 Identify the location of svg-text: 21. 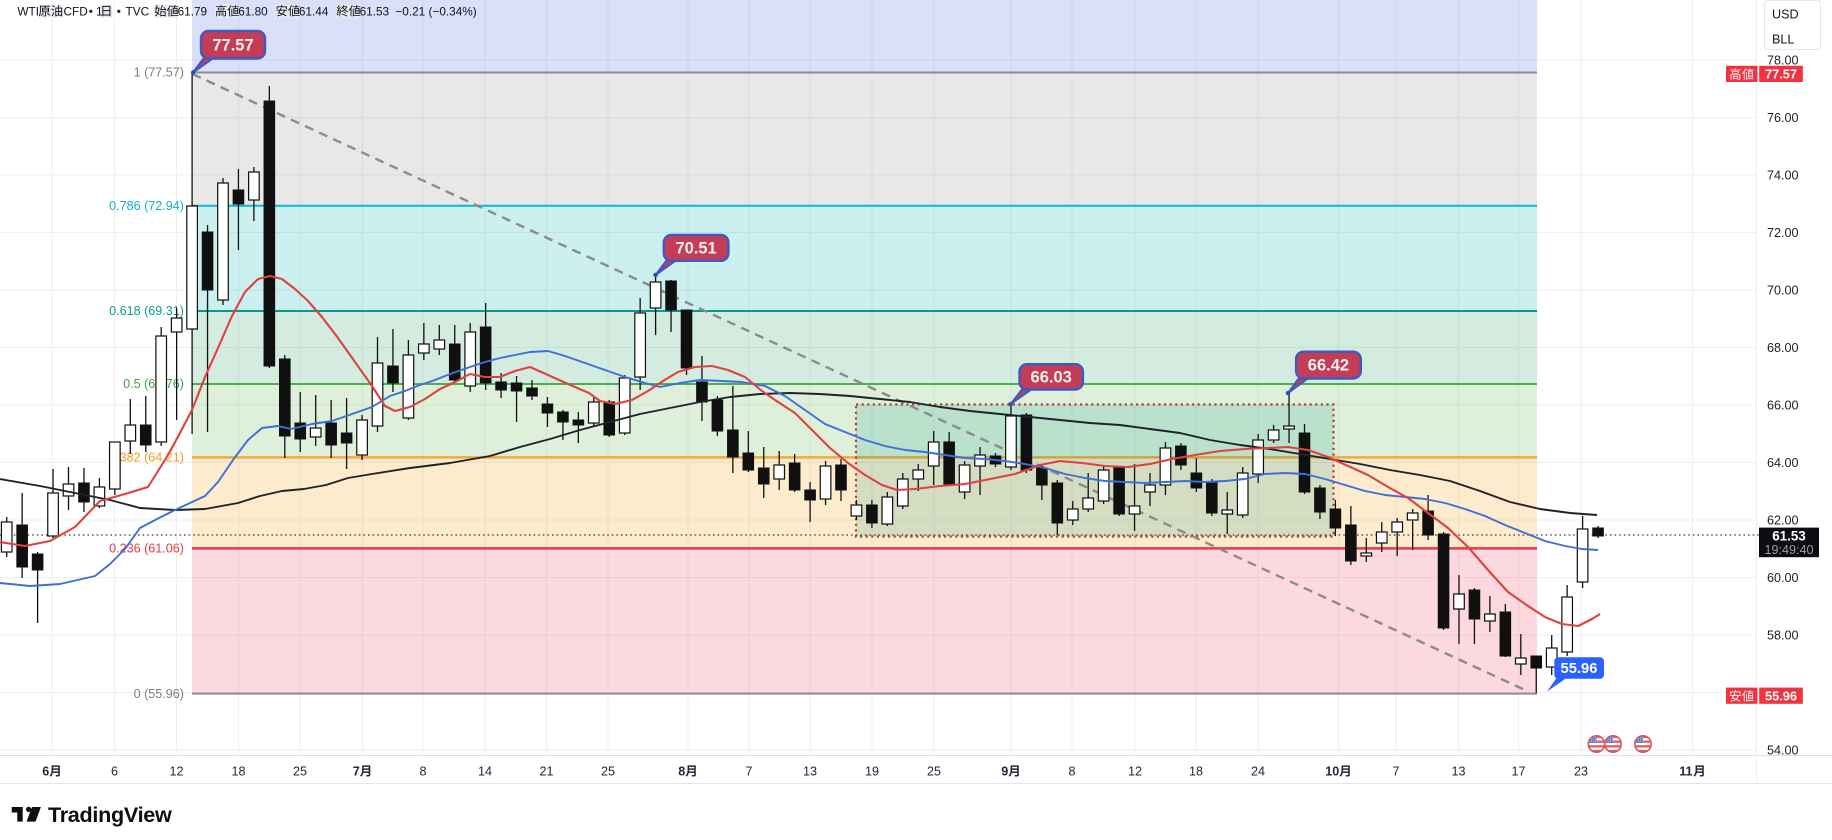
(546, 772).